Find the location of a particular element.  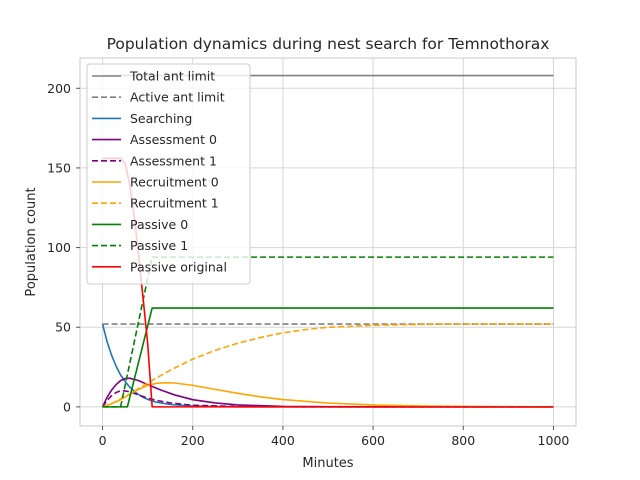

x-axis-label: Minutes is located at coordinates (327, 463).